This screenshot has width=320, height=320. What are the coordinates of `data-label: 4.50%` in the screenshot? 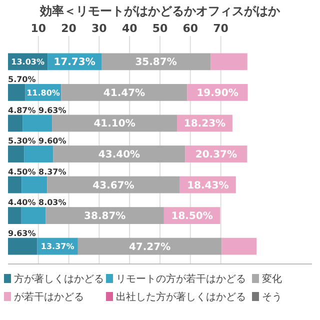 It's located at (22, 171).